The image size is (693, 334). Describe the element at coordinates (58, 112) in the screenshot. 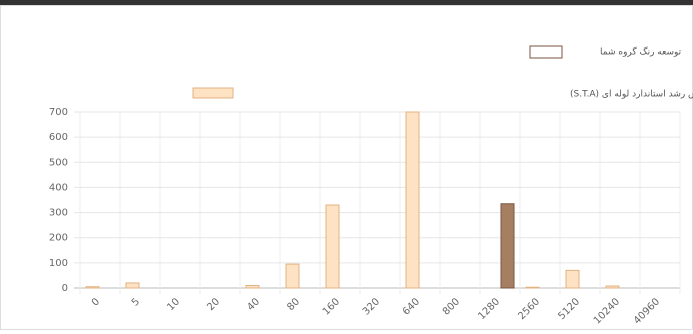

I see `y-tick-label: 700` at that location.